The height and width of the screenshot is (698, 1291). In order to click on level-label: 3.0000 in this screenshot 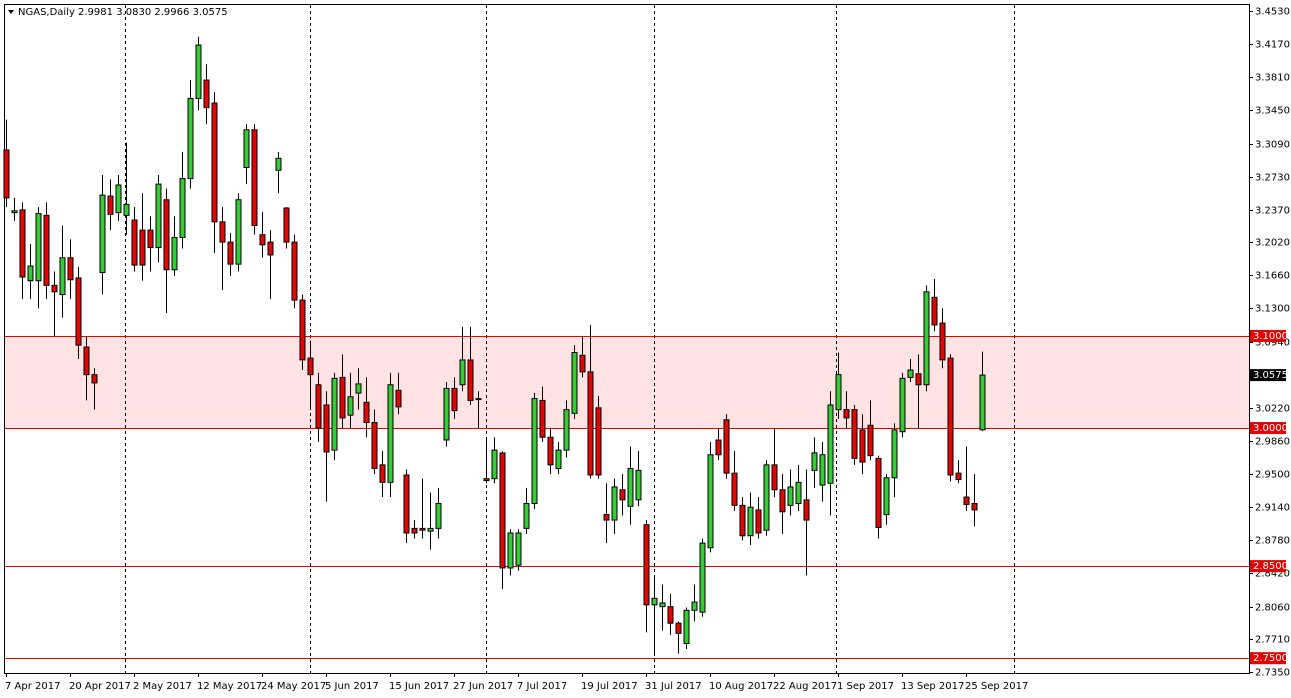, I will do `click(1270, 428)`.